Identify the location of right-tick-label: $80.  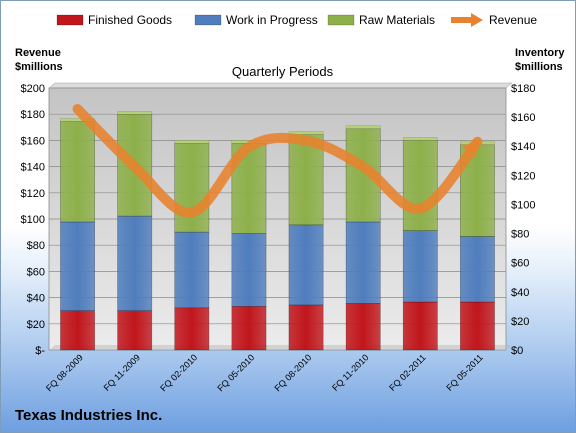
(520, 235).